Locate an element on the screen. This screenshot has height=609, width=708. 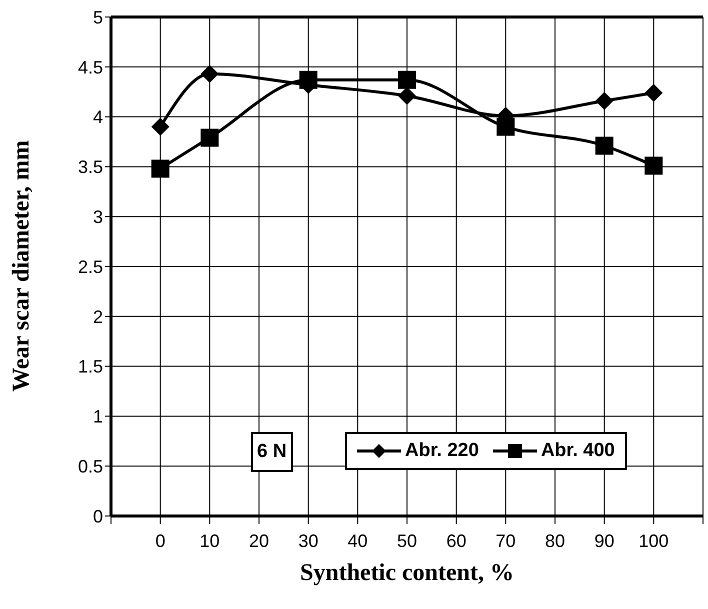
y-tick-label: 0 is located at coordinates (97, 516).